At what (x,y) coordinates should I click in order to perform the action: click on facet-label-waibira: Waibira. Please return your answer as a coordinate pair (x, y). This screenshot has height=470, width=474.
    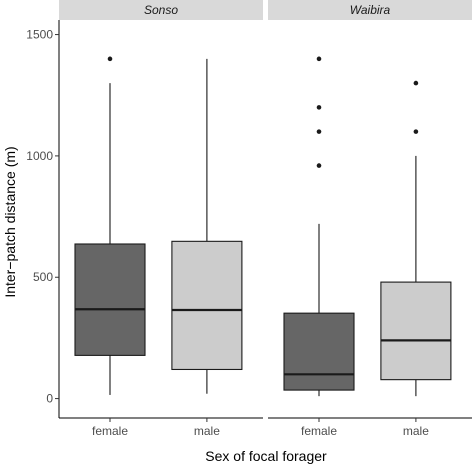
    Looking at the image, I should click on (370, 10).